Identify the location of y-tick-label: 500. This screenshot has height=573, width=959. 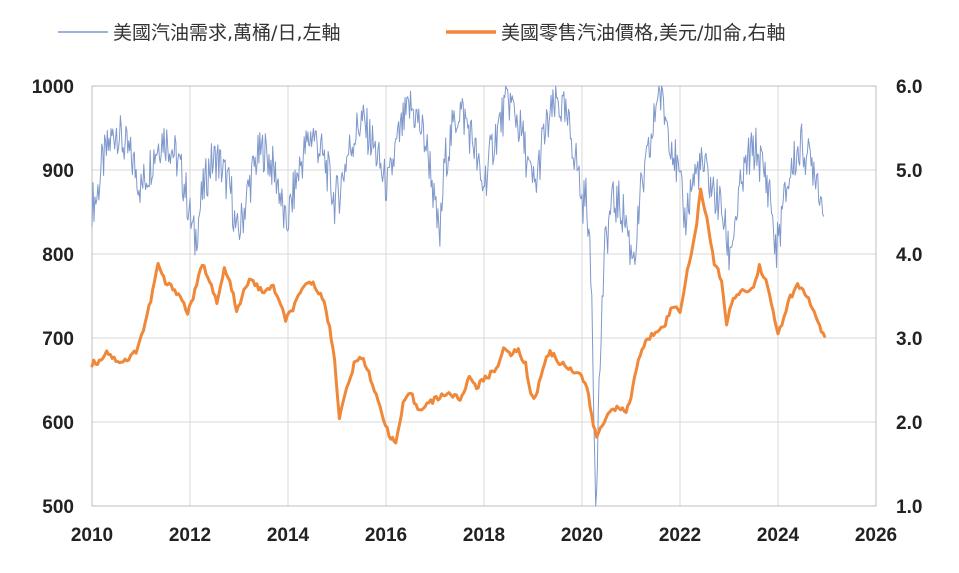
(58, 507).